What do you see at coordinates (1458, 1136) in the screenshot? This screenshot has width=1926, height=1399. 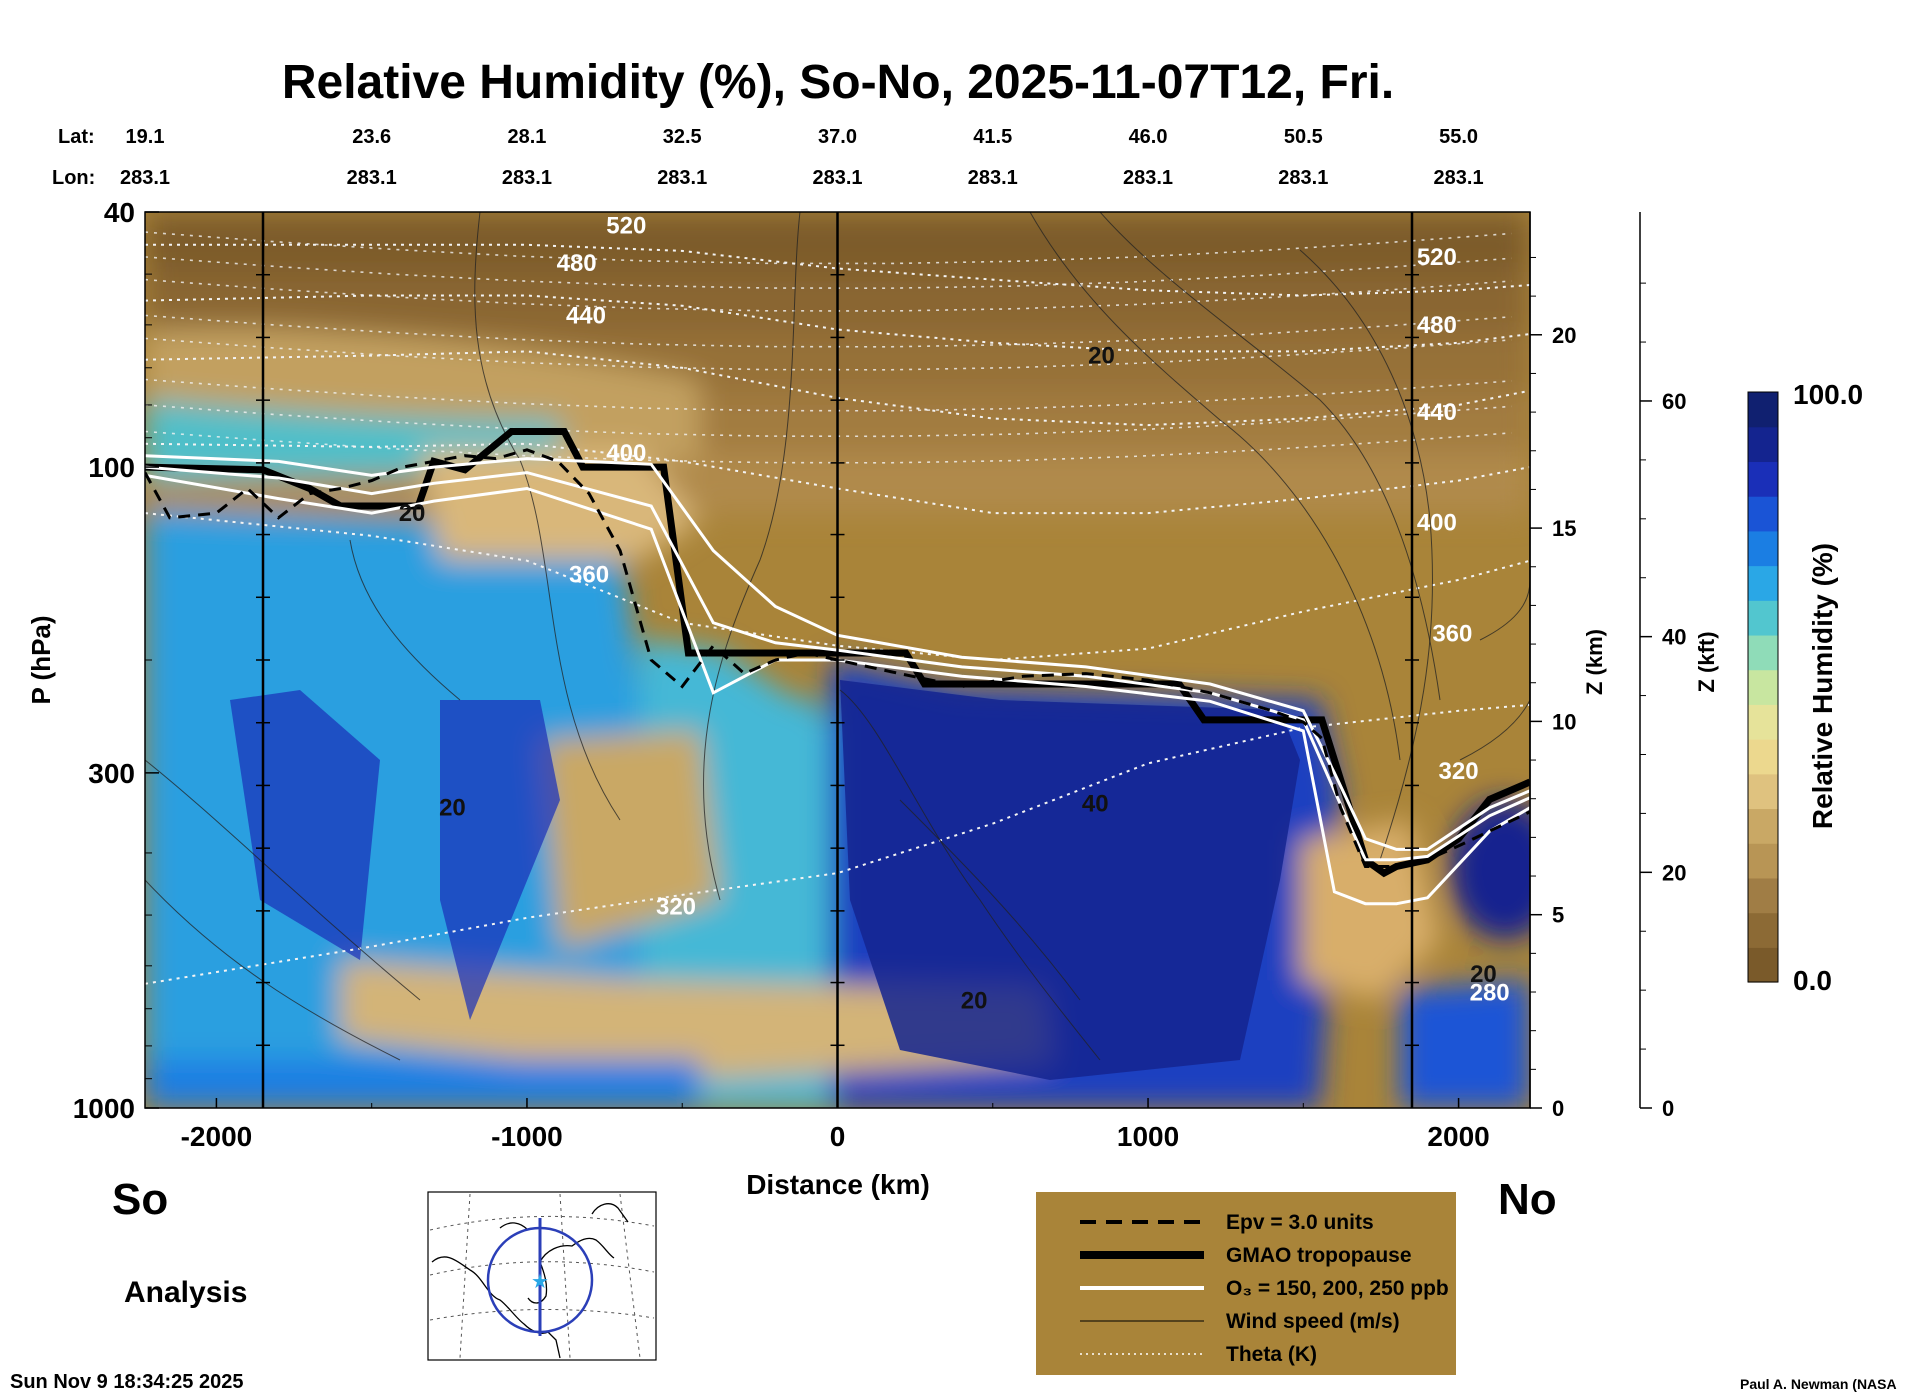 I see `x-tick-label: 2000` at bounding box center [1458, 1136].